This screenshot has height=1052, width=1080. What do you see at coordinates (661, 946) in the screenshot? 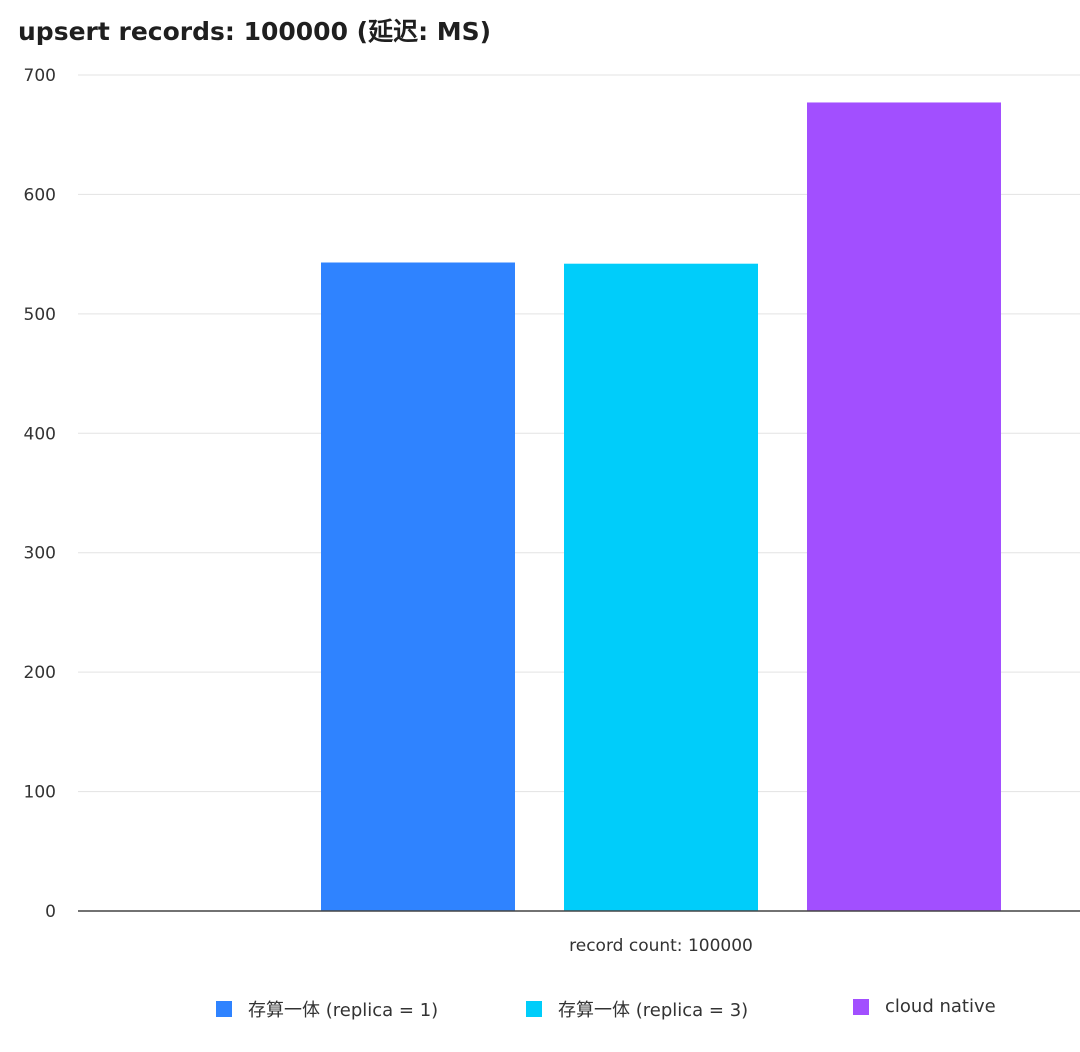
I see `x-category-label: record count: 100000` at bounding box center [661, 946].